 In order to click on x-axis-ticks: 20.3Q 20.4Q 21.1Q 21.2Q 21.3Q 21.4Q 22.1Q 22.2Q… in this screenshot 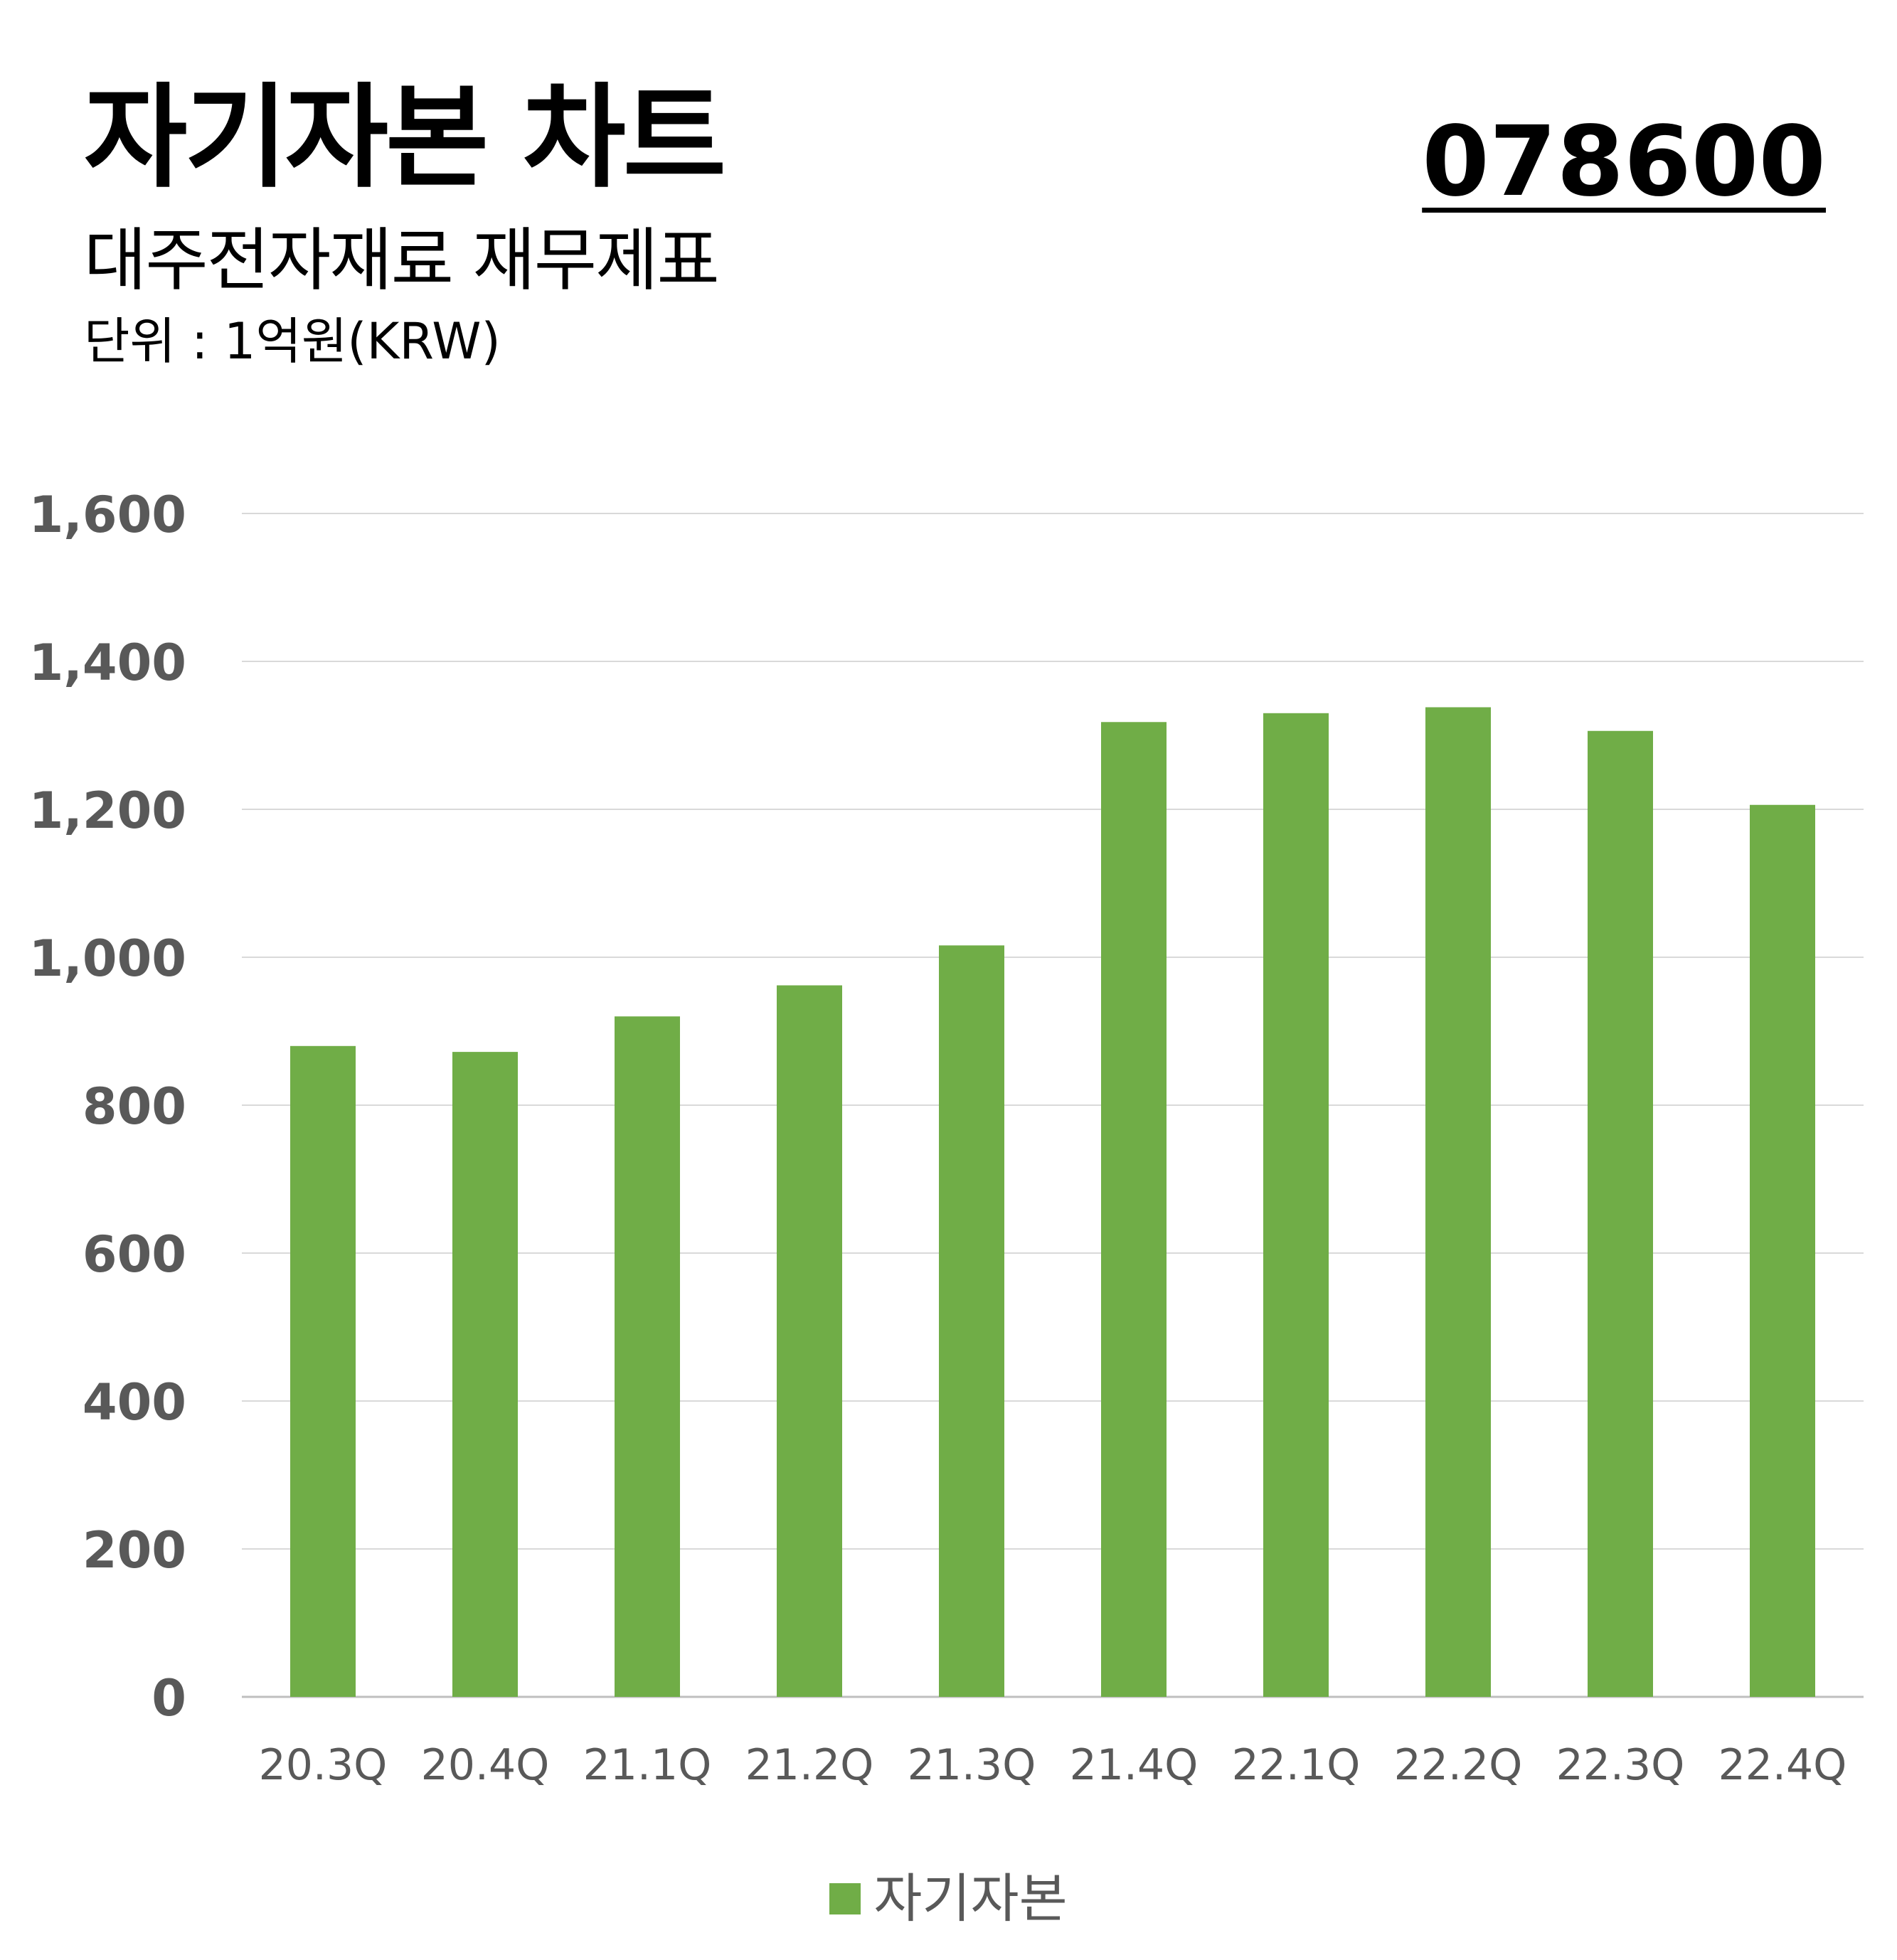, I will do `click(1053, 1765)`.